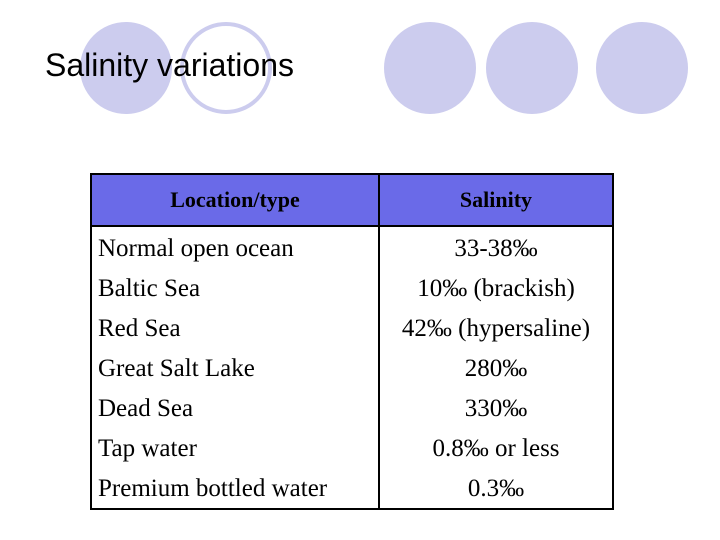  Describe the element at coordinates (496, 288) in the screenshot. I see `row-salinity: 10‰ (brackish)` at that location.